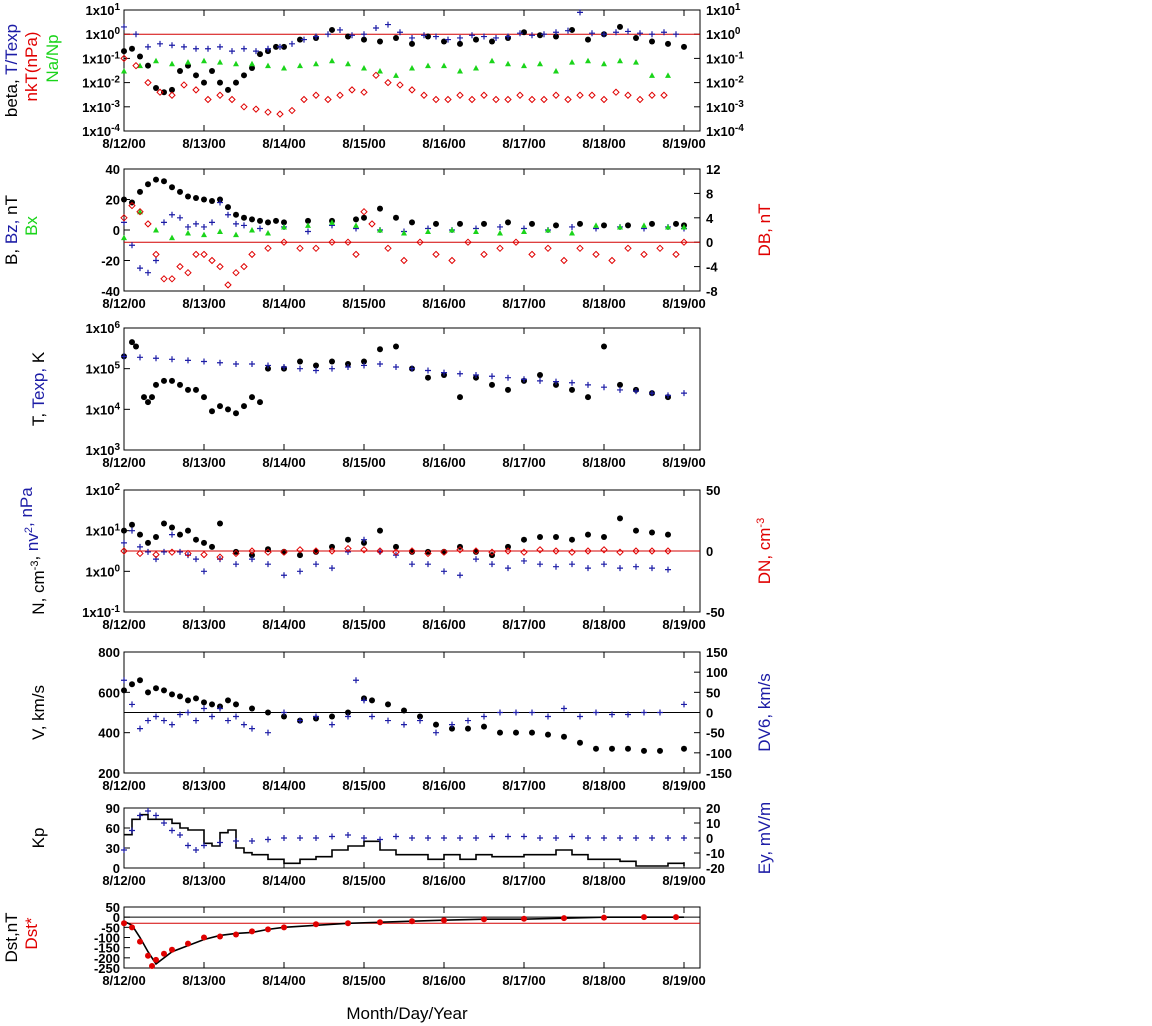 The image size is (1152, 1026). Describe the element at coordinates (363, 303) in the screenshot. I see `x-tick-label: 8/15/00` at that location.